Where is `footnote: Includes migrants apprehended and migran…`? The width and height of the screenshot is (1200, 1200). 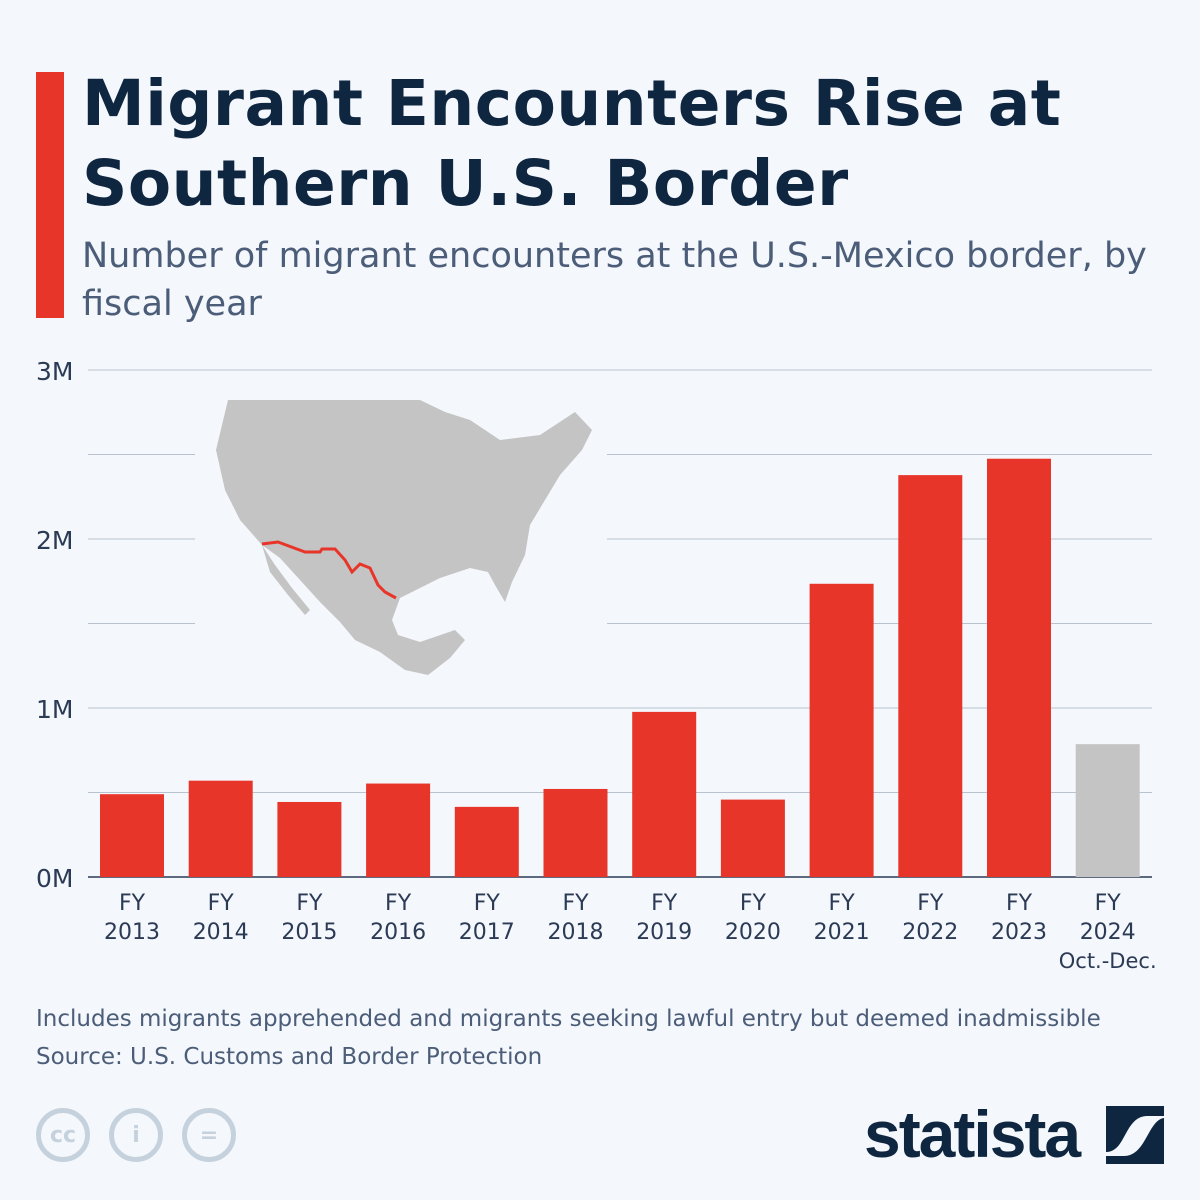 footnote: Includes migrants apprehended and migran… is located at coordinates (568, 1019).